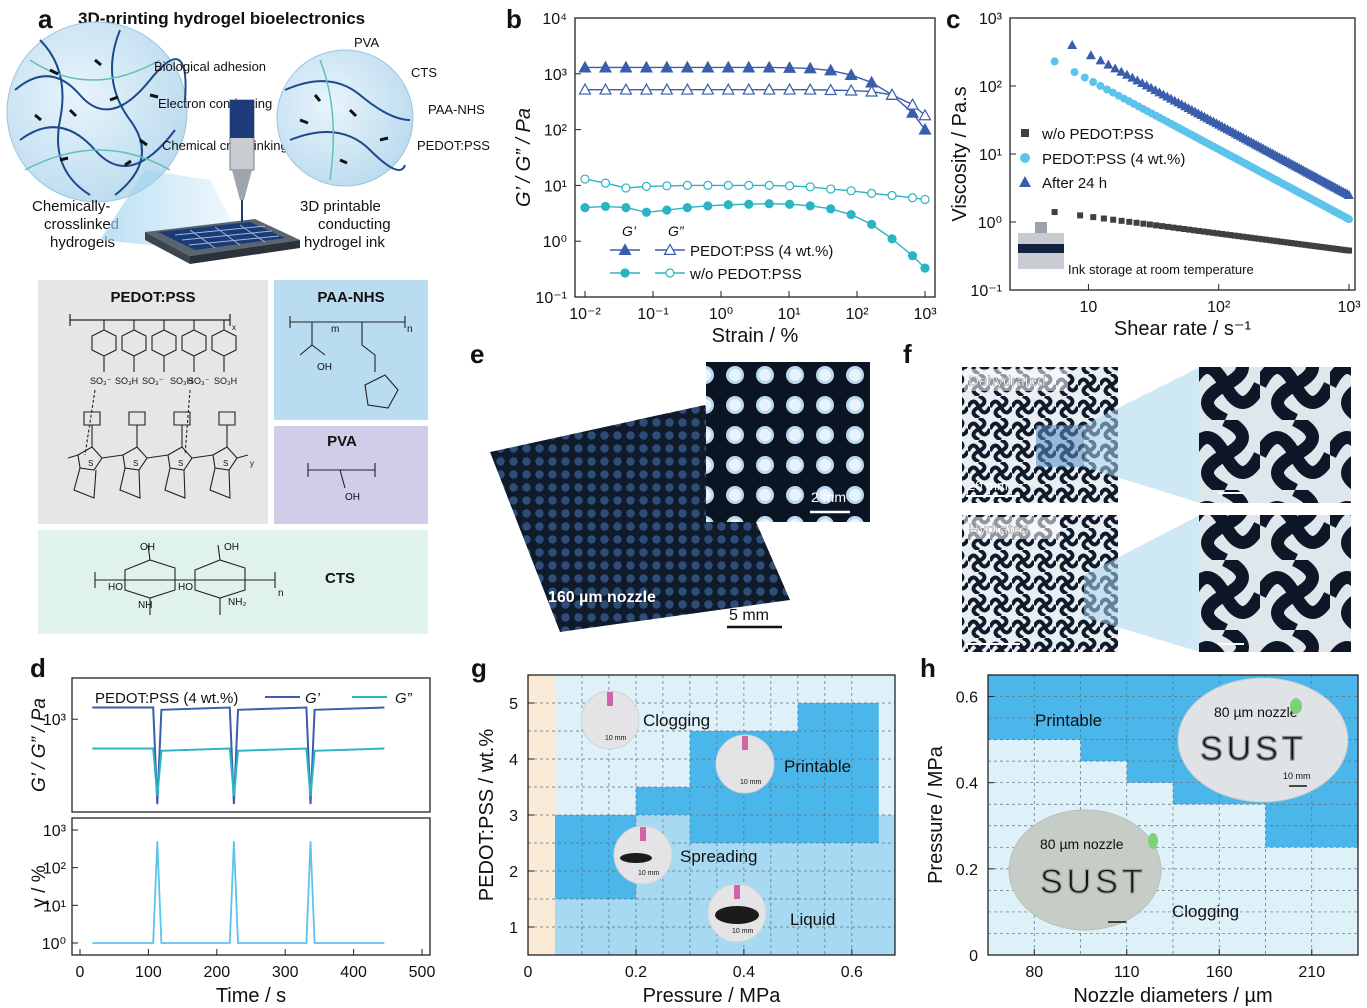 The image size is (1367, 1008). I want to click on label-pva: PVA, so click(366, 42).